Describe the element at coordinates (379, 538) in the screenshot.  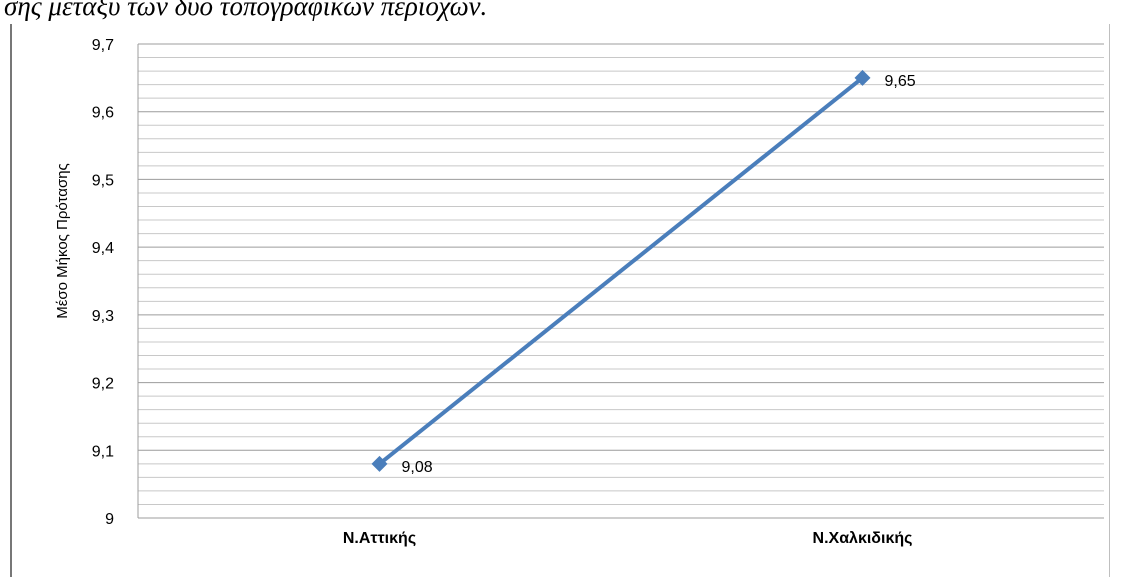
I see `x-category-label: Ν.Αττικής` at that location.